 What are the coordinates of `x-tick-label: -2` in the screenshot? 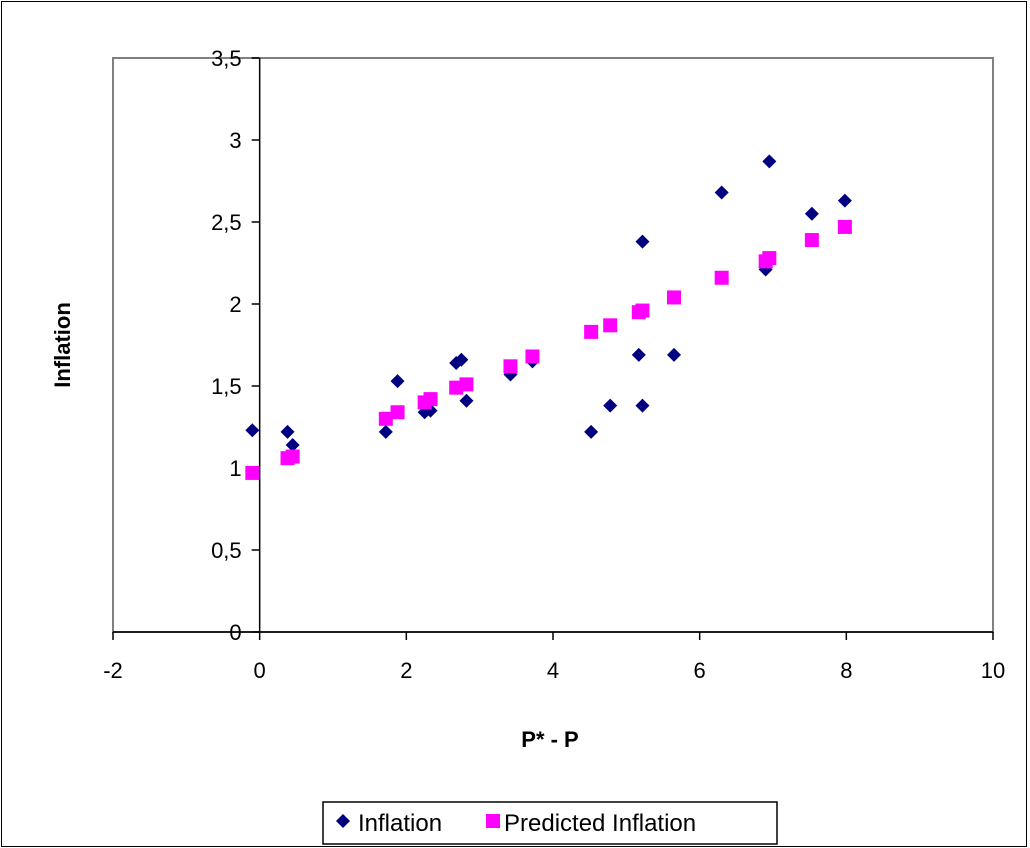 It's located at (113, 670).